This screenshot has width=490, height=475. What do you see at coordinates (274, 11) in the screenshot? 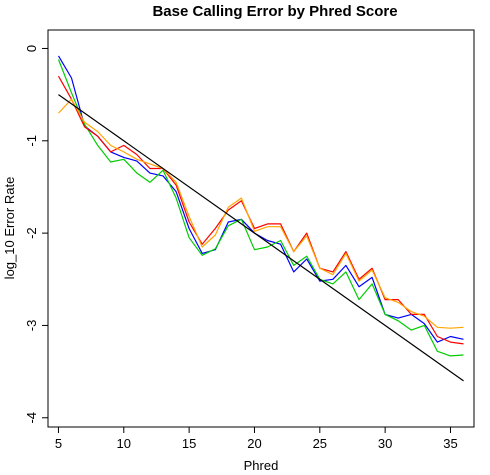
I see `chart-title: Base Calling Error by Phred Score` at bounding box center [274, 11].